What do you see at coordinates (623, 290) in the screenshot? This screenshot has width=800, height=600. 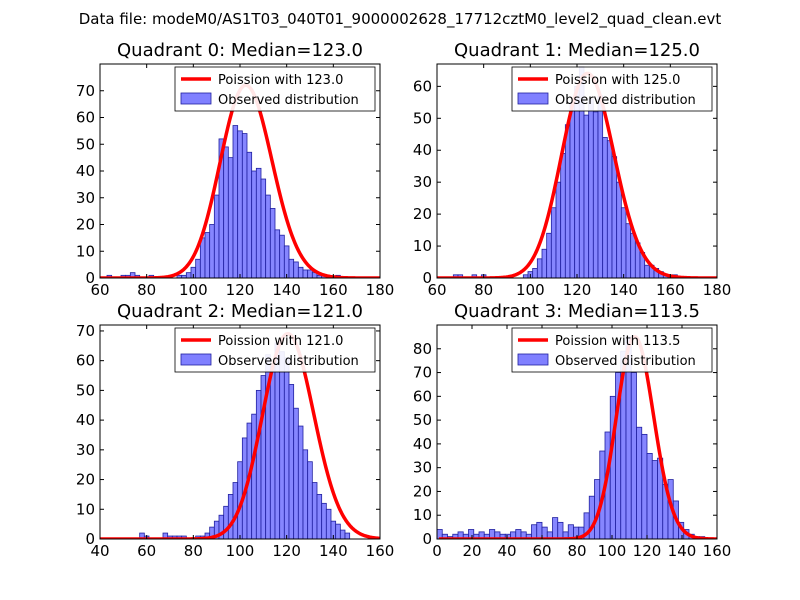 I see `x-tick-label: 140` at bounding box center [623, 290].